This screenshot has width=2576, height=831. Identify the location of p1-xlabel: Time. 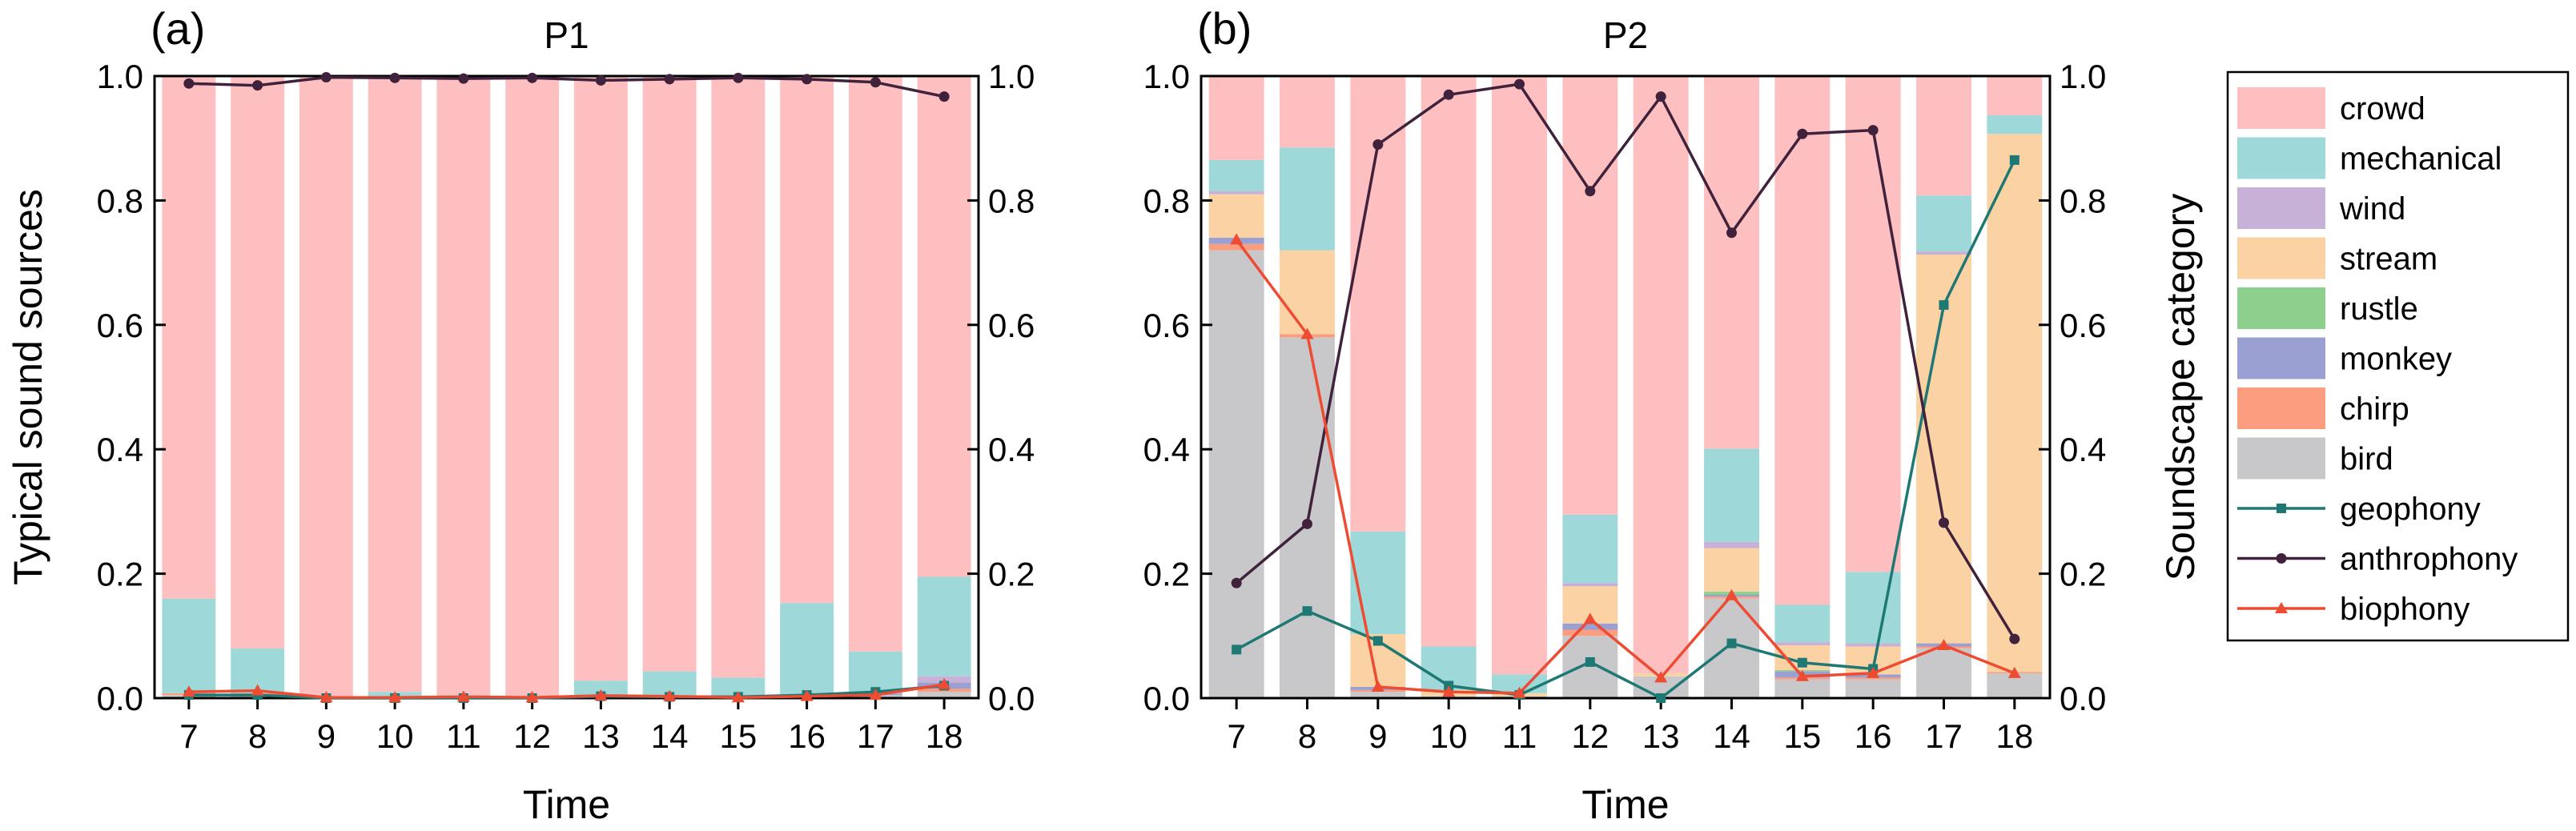
(566, 804).